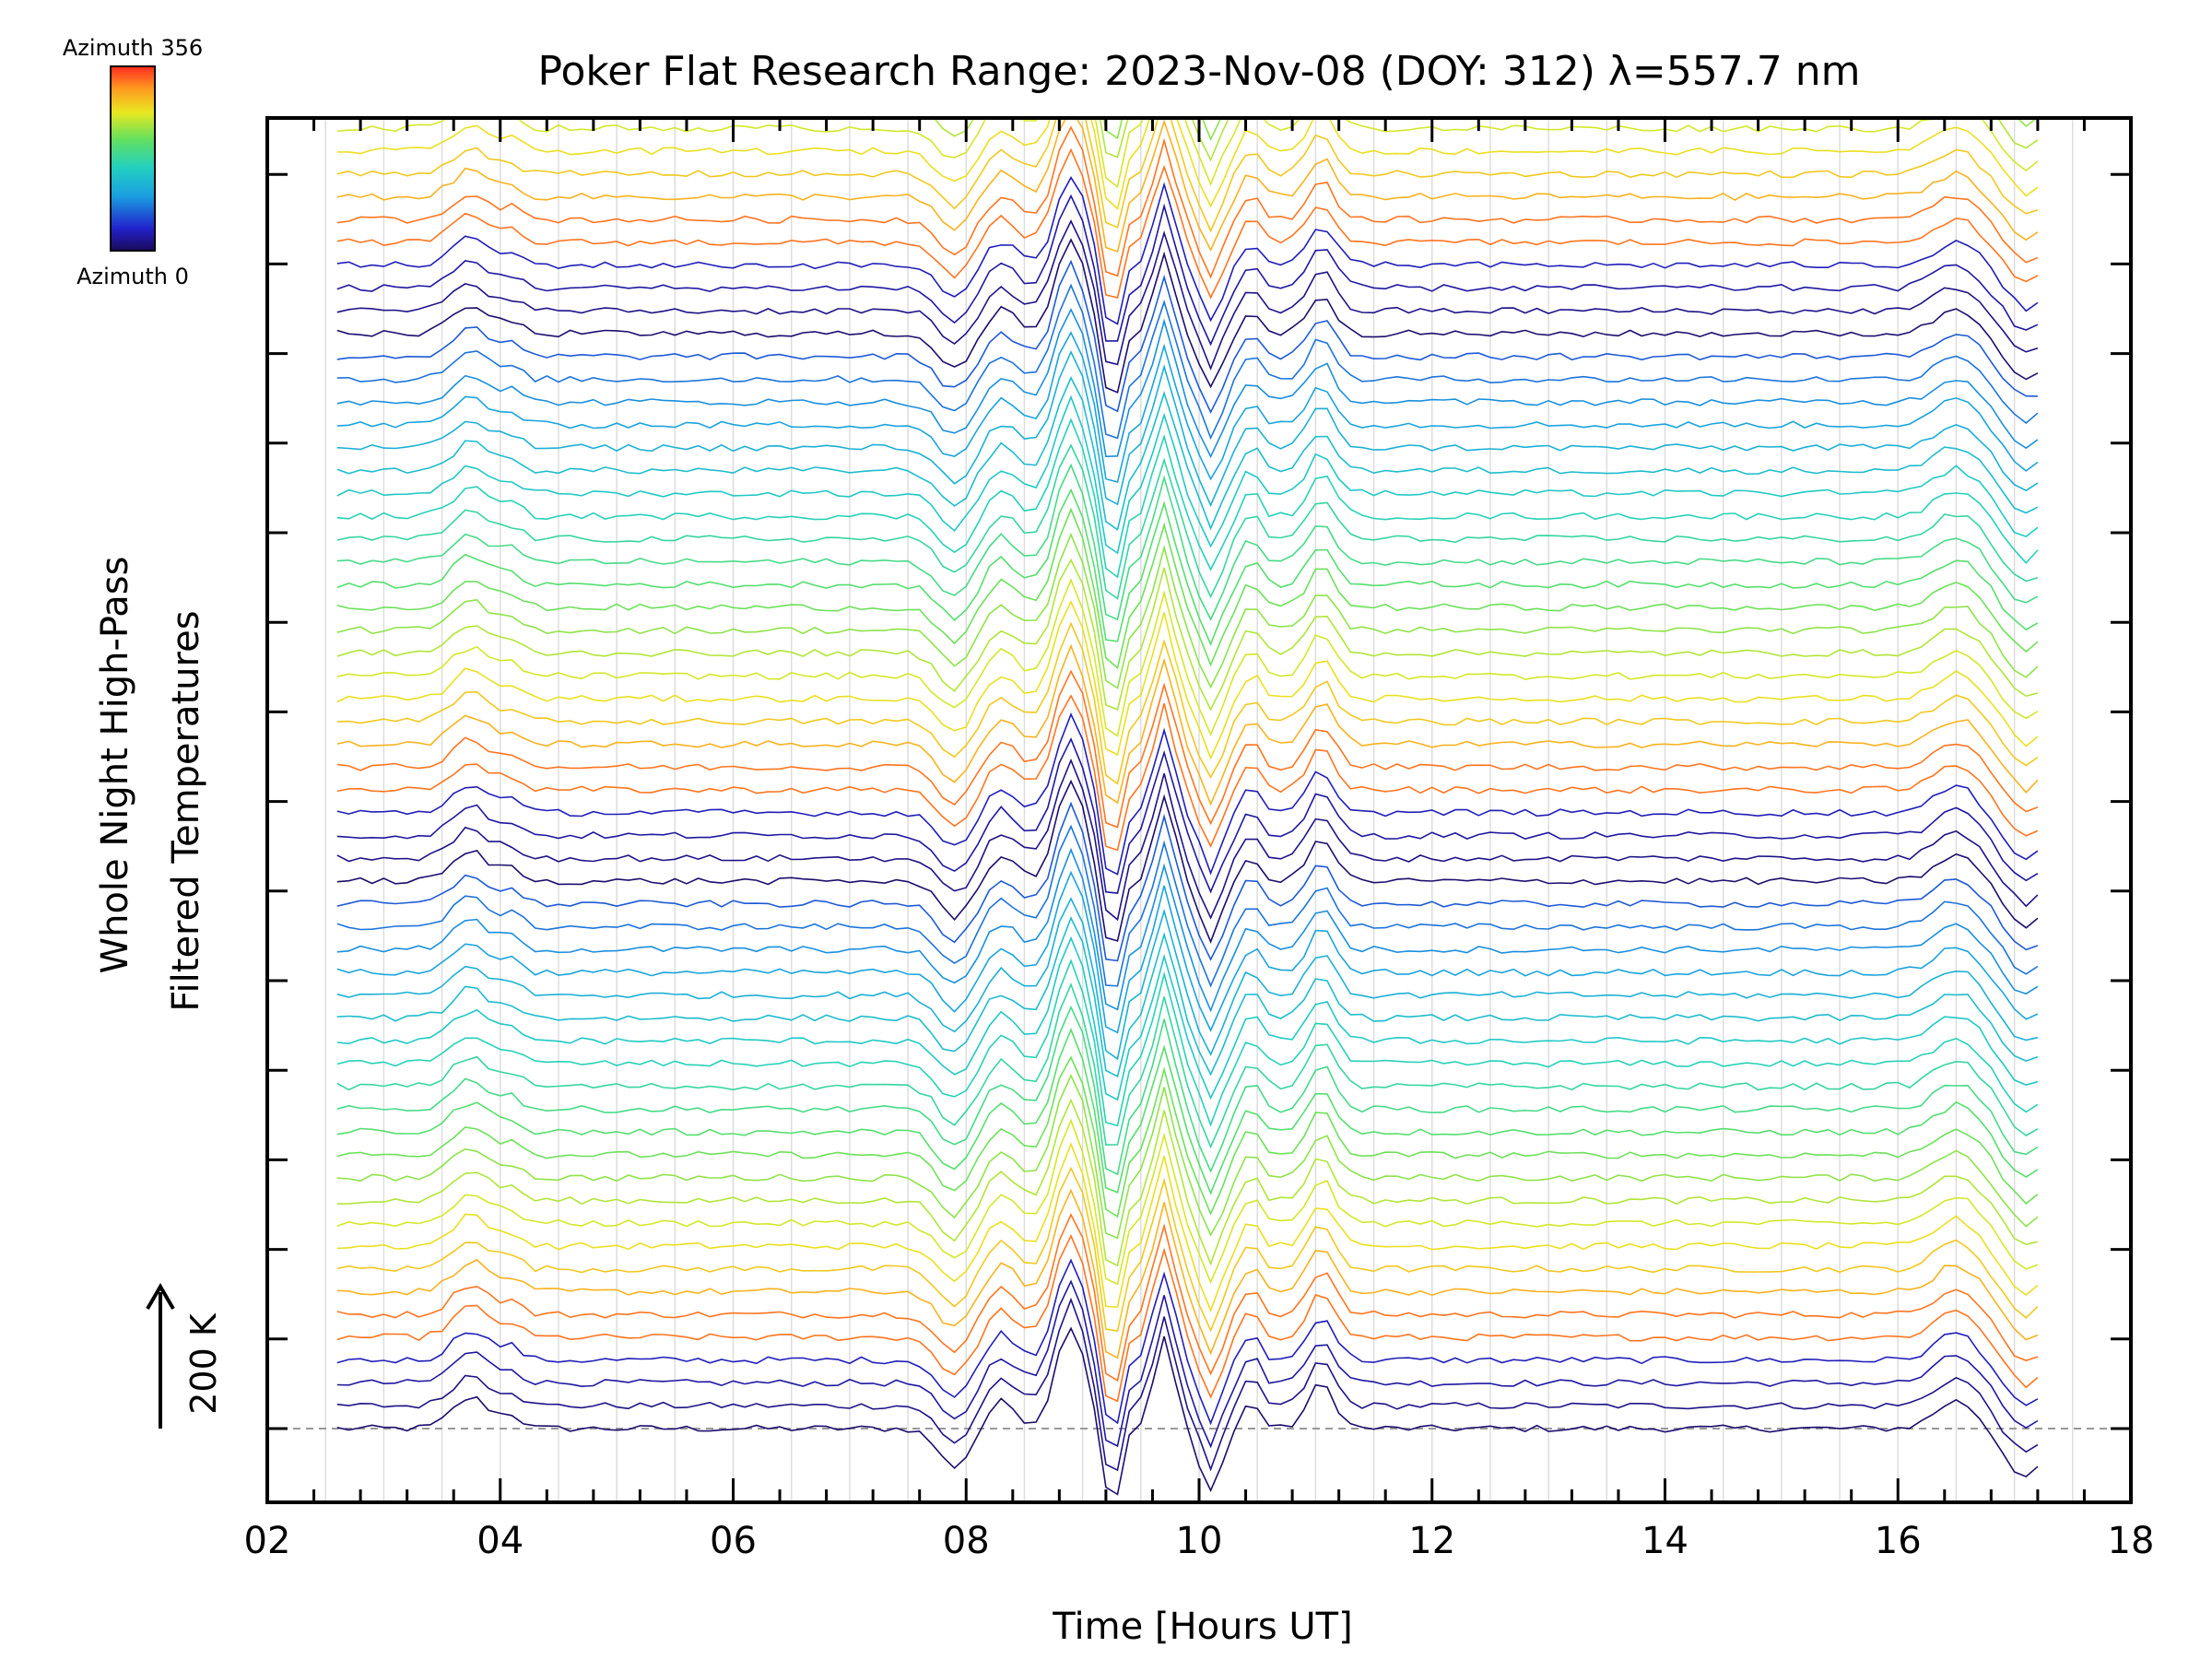  I want to click on scale-bar-label: 200 K, so click(203, 1363).